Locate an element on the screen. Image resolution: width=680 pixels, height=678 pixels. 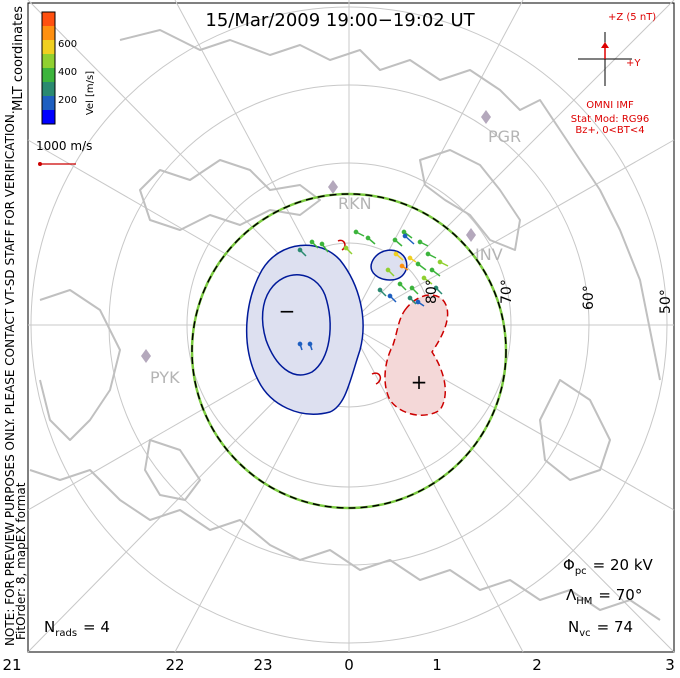
imf-z-label: +Z (5 nT) is located at coordinates (632, 17).